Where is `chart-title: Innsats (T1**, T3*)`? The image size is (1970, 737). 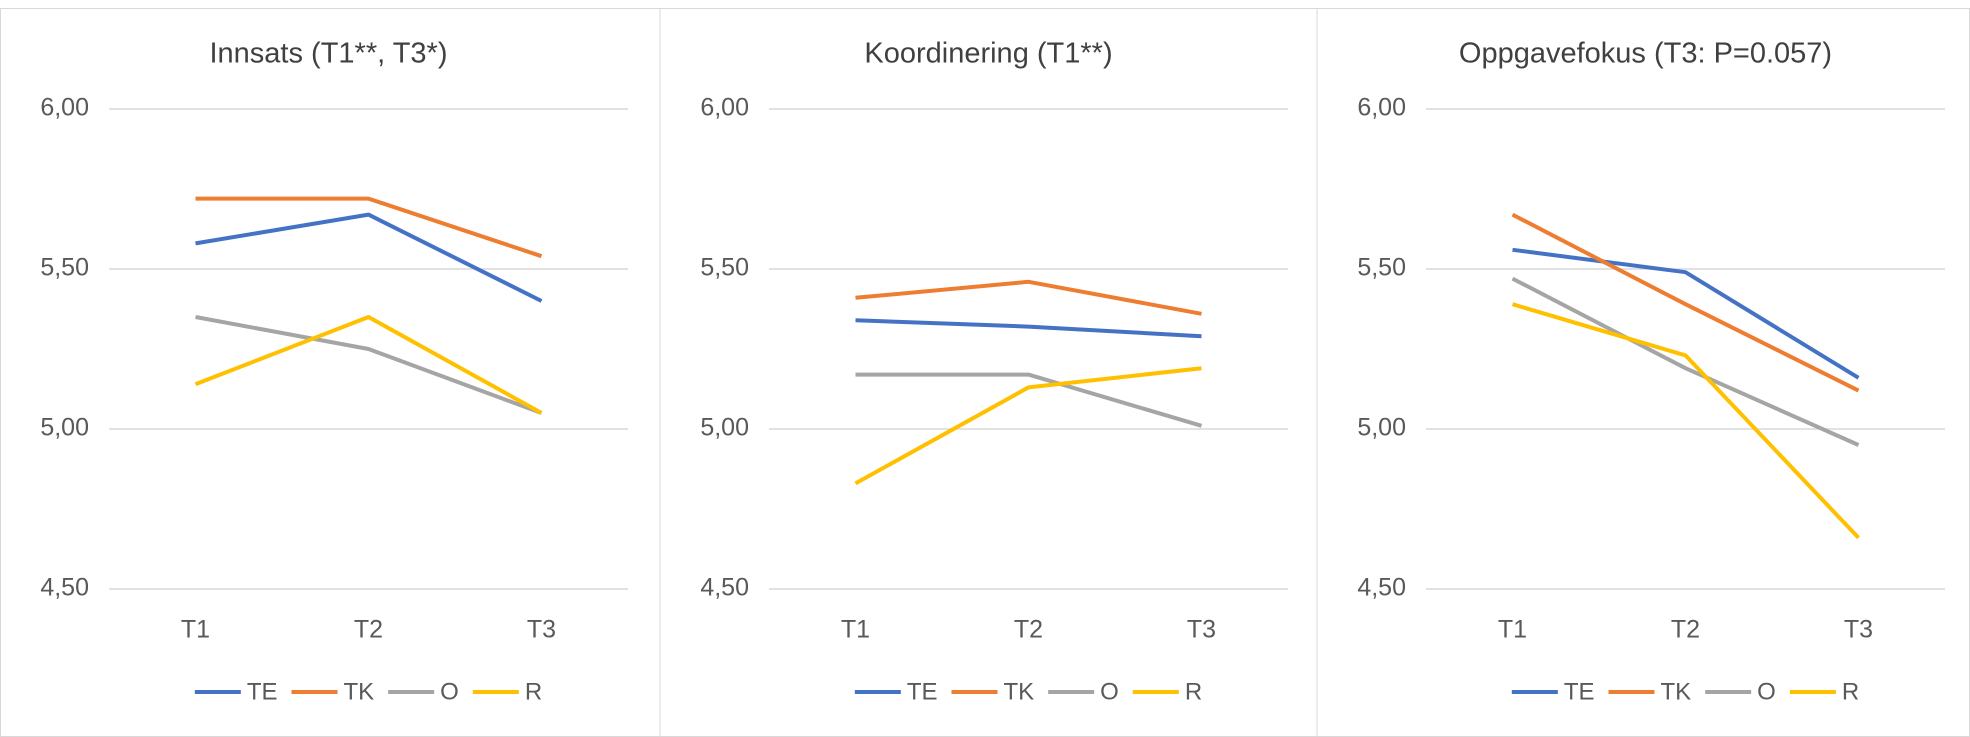 chart-title: Innsats (T1**, T3*) is located at coordinates (328, 54).